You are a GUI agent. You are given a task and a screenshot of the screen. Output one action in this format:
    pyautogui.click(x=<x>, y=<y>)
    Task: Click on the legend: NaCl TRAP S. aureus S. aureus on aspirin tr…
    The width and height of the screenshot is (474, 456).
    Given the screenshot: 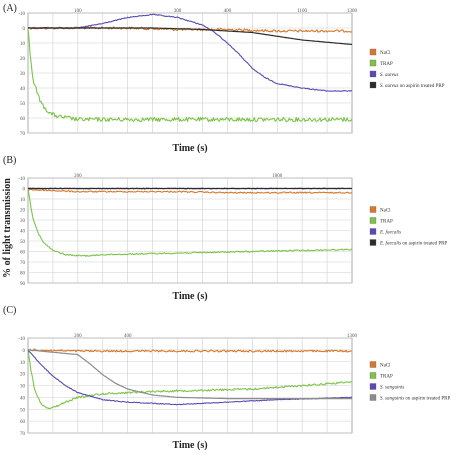 What is the action you would take?
    pyautogui.click(x=407, y=68)
    